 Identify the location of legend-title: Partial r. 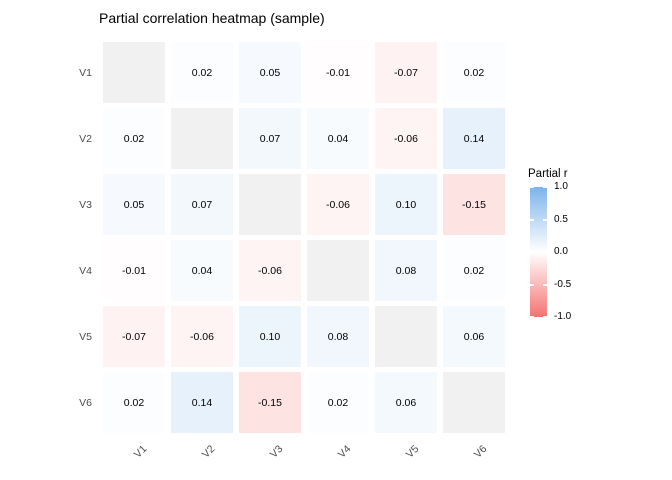
(548, 174).